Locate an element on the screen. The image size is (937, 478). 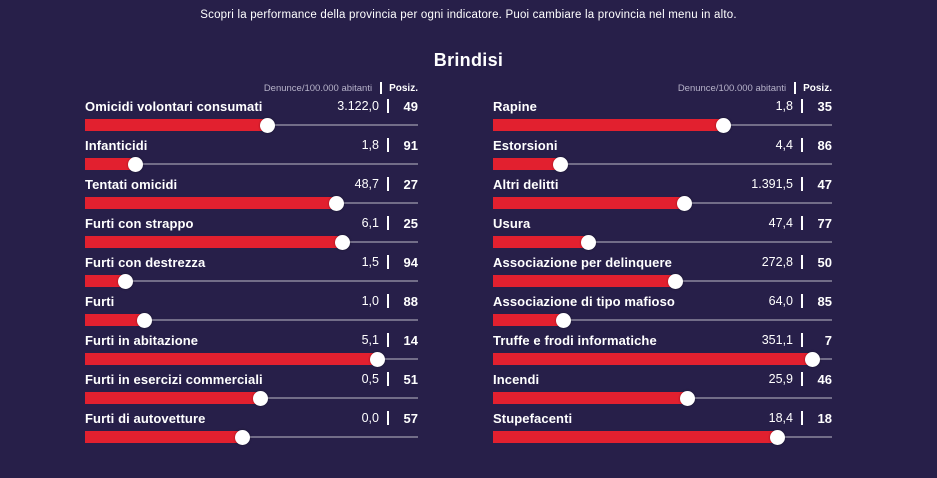
indicator-label: Furti is located at coordinates (100, 301).